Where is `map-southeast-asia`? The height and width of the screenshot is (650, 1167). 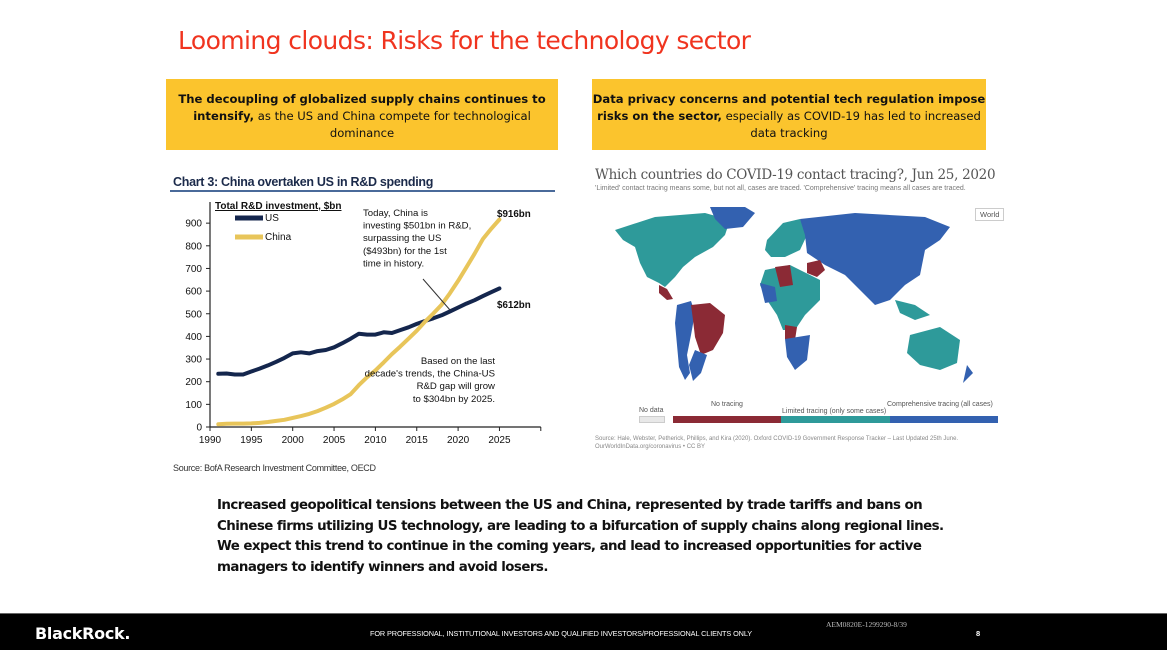
map-southeast-asia is located at coordinates (912, 310).